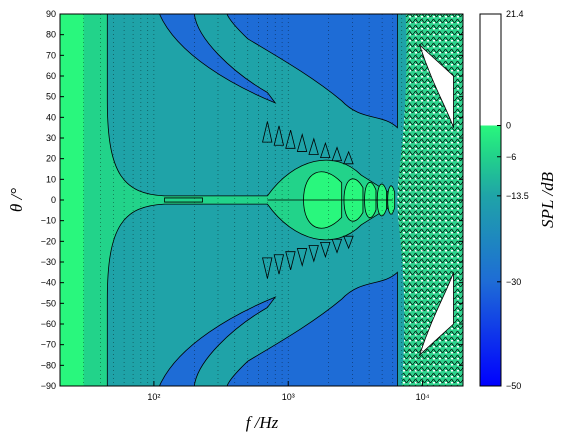 The image size is (563, 435). Describe the element at coordinates (312, 328) in the screenshot. I see `region-minus30-lower` at that location.